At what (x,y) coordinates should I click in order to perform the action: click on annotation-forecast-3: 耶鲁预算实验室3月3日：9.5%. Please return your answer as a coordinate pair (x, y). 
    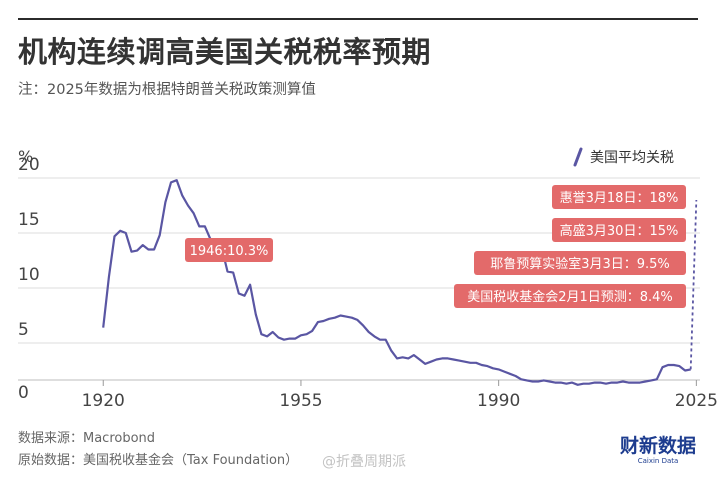
    Looking at the image, I should click on (580, 264).